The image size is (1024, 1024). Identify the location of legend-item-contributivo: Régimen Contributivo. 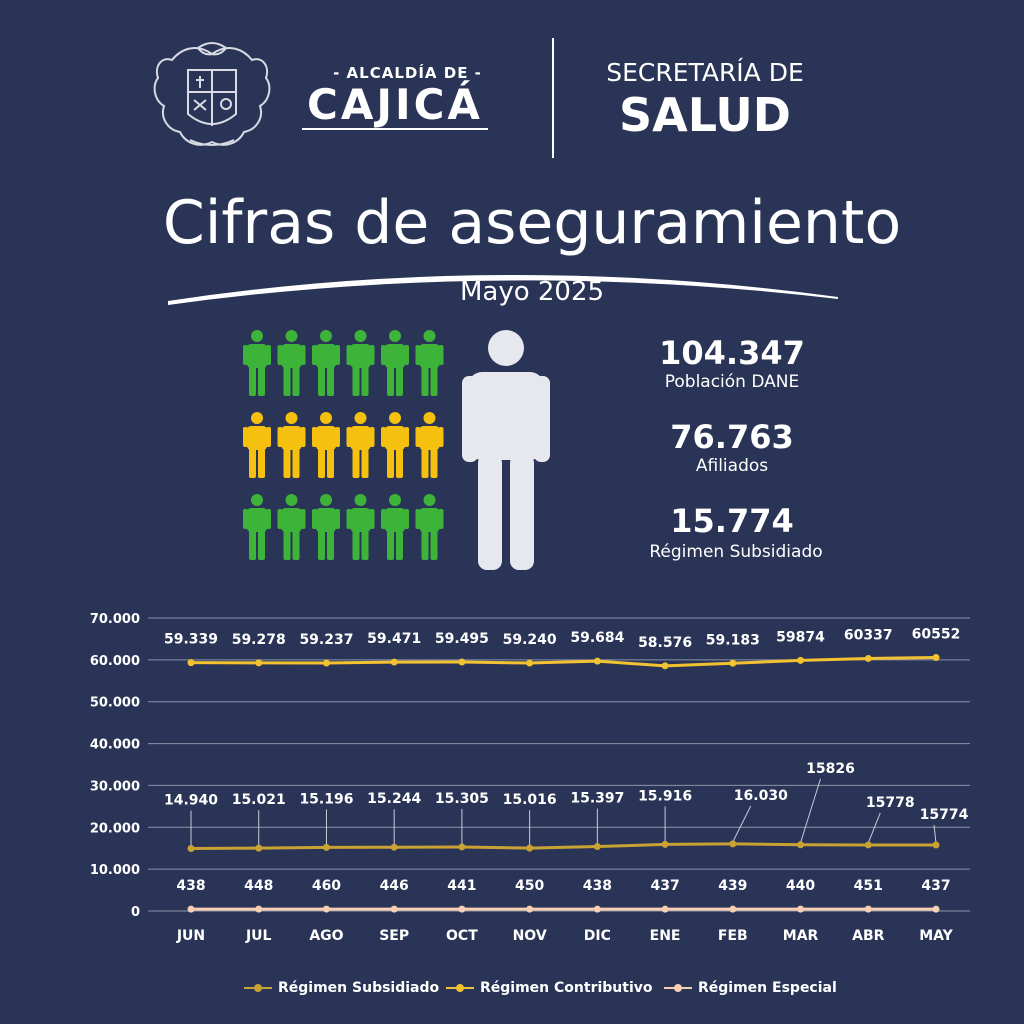
(549, 988).